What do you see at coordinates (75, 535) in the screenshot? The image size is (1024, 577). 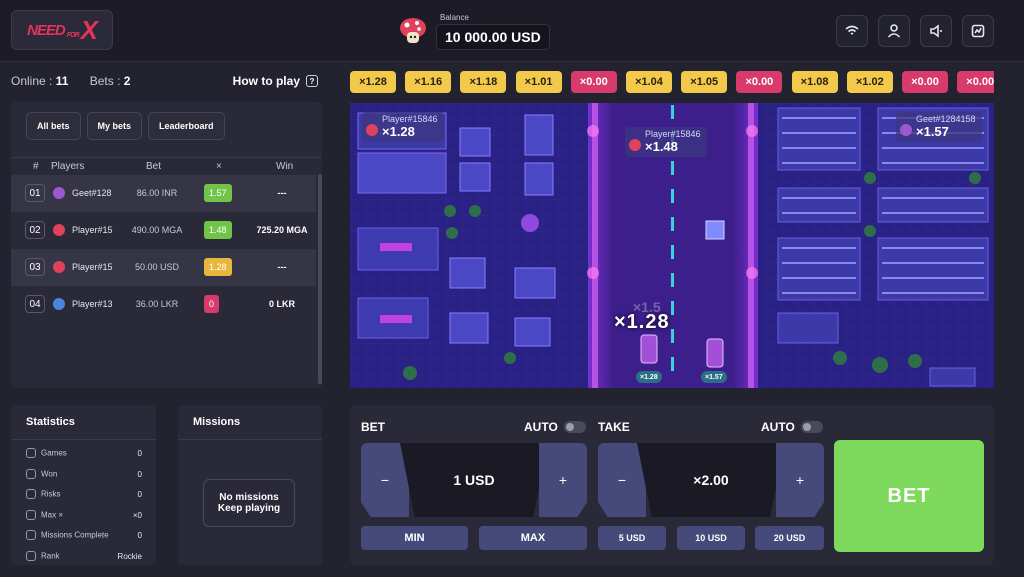 I see `stat-label: Missions Complete` at bounding box center [75, 535].